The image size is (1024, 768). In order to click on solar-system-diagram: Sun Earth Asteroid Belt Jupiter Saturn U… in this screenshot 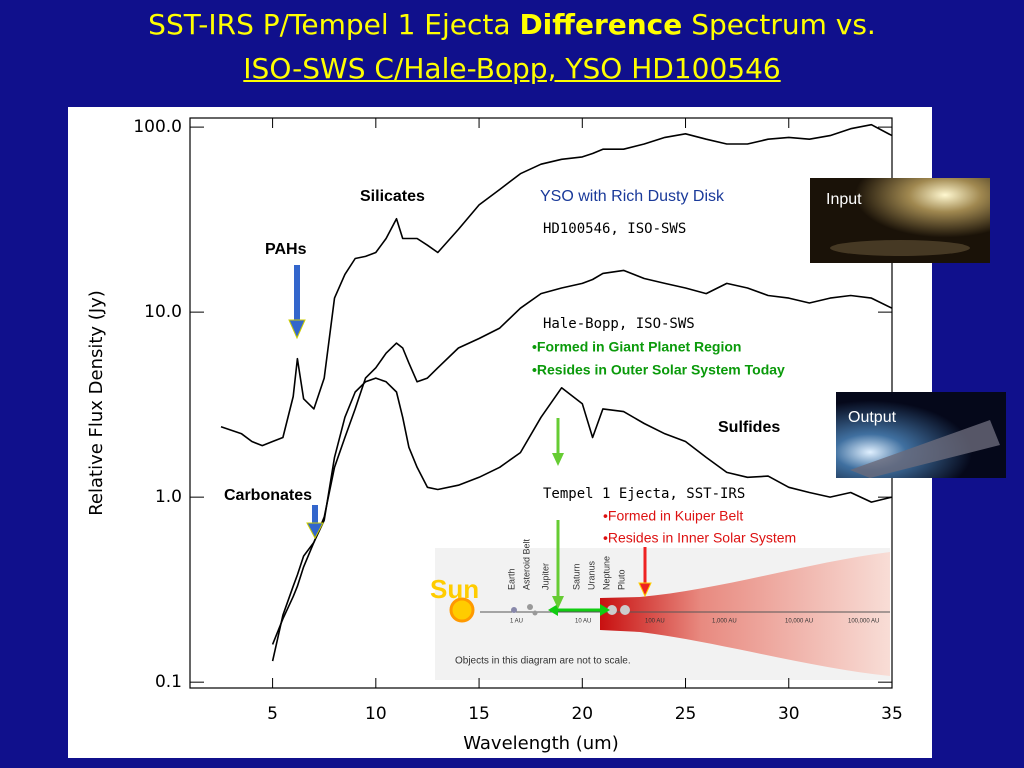, I will do `click(660, 609)`.